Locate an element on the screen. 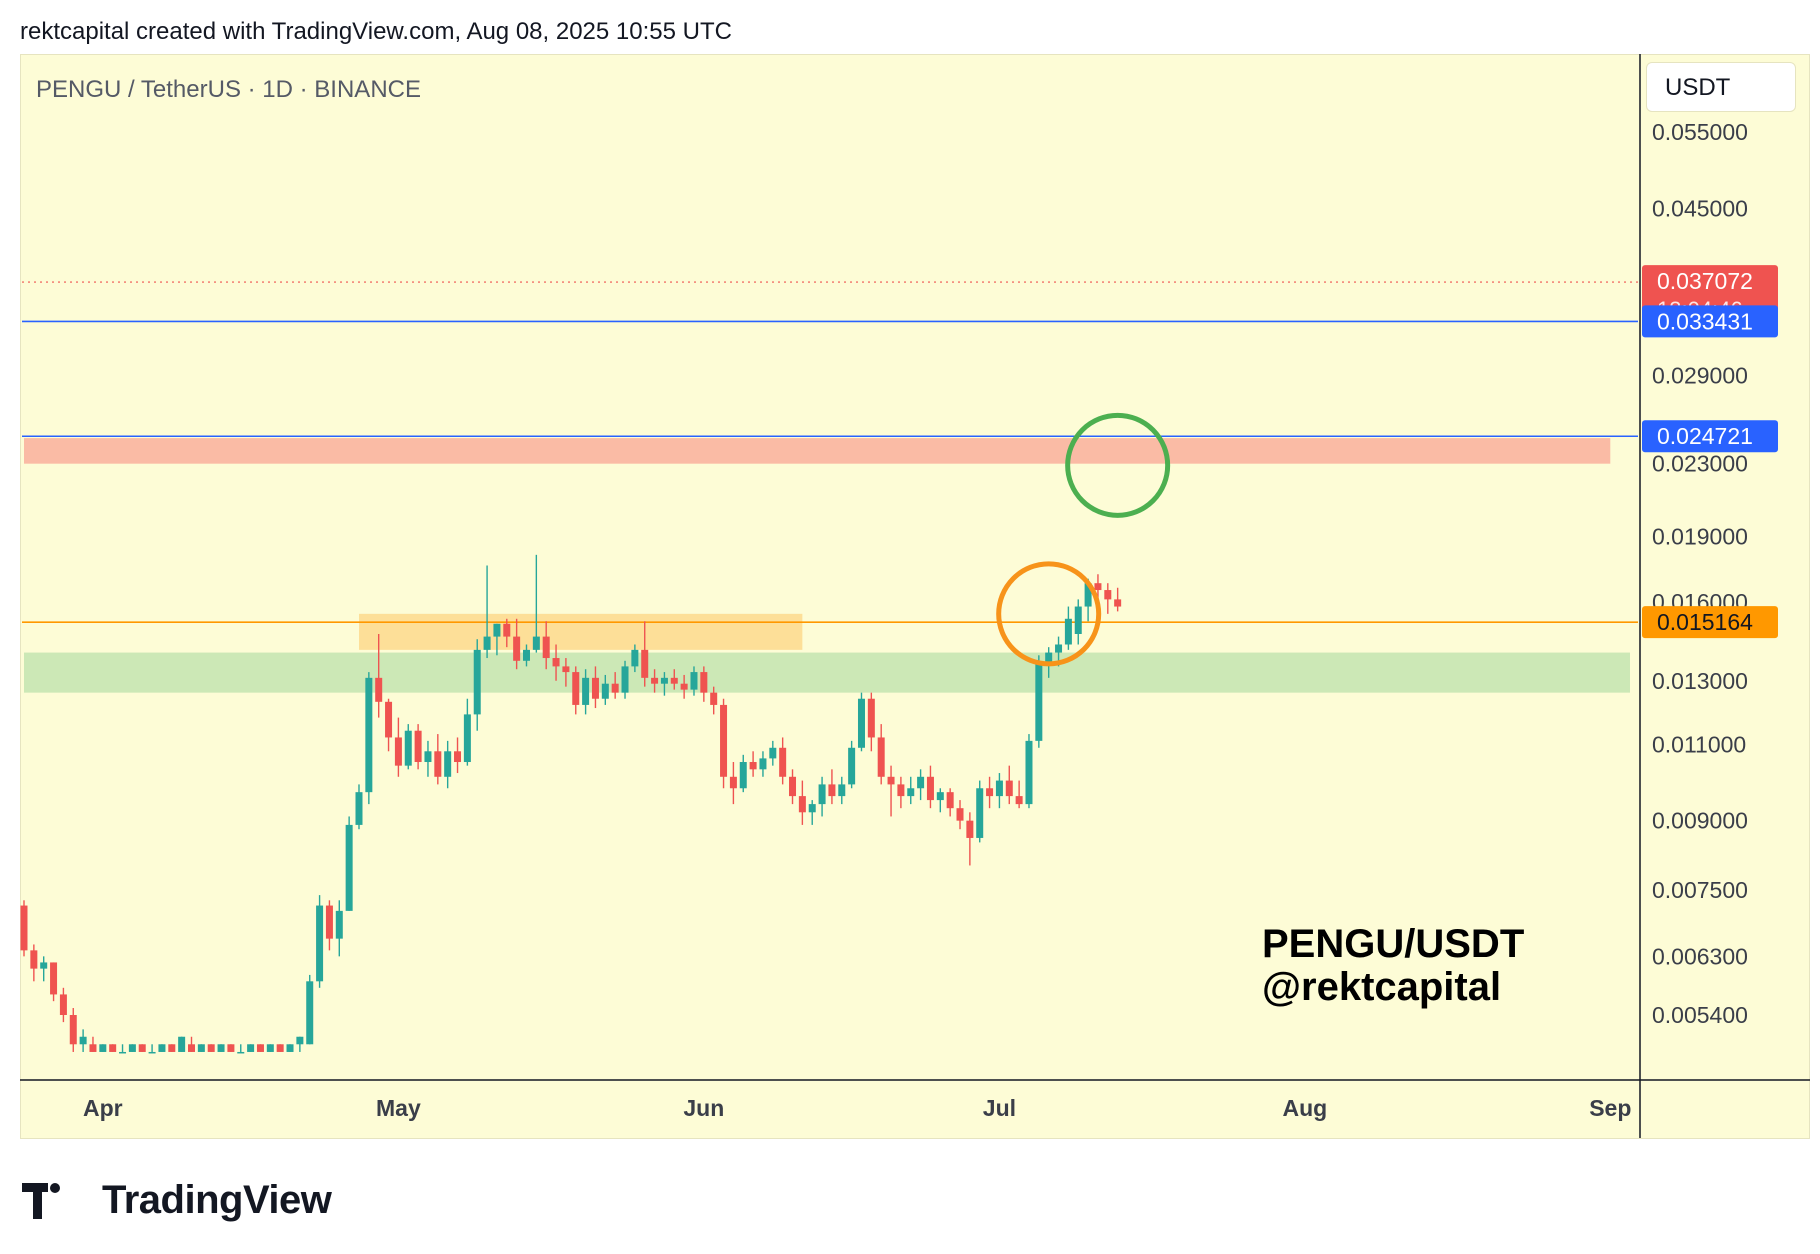 This screenshot has width=1820, height=1254. symbol-label: PENGU / TetherUS · 1D · BINANCE is located at coordinates (228, 89).